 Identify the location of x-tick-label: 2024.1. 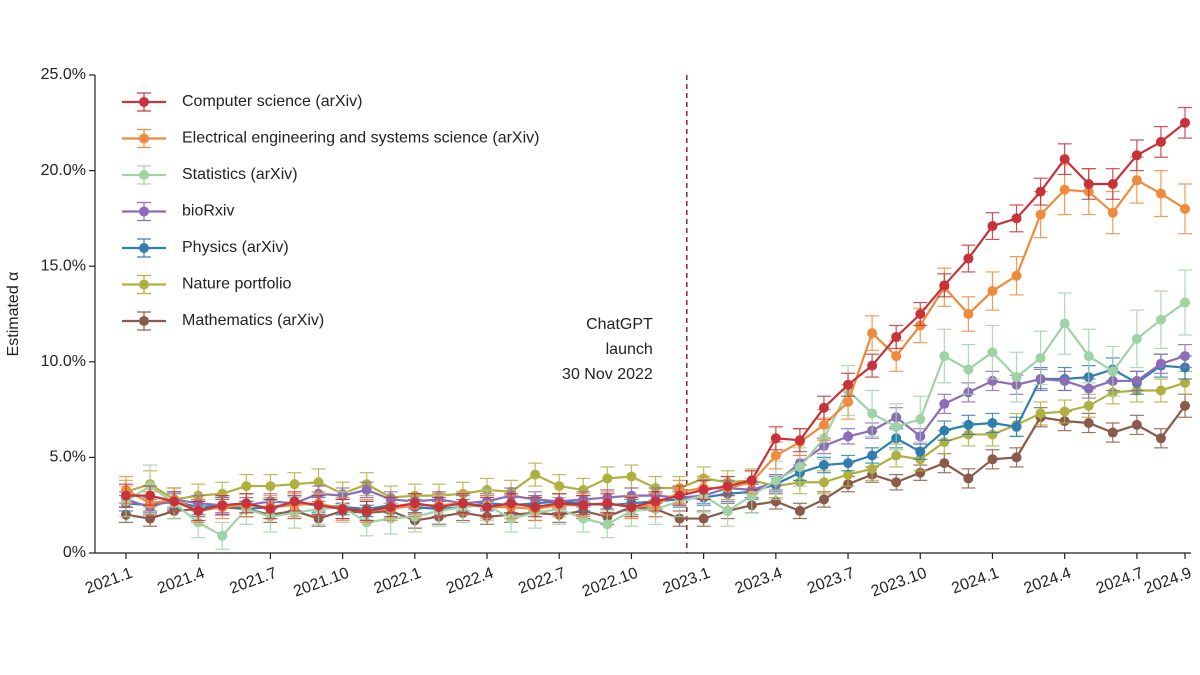
(975, 581).